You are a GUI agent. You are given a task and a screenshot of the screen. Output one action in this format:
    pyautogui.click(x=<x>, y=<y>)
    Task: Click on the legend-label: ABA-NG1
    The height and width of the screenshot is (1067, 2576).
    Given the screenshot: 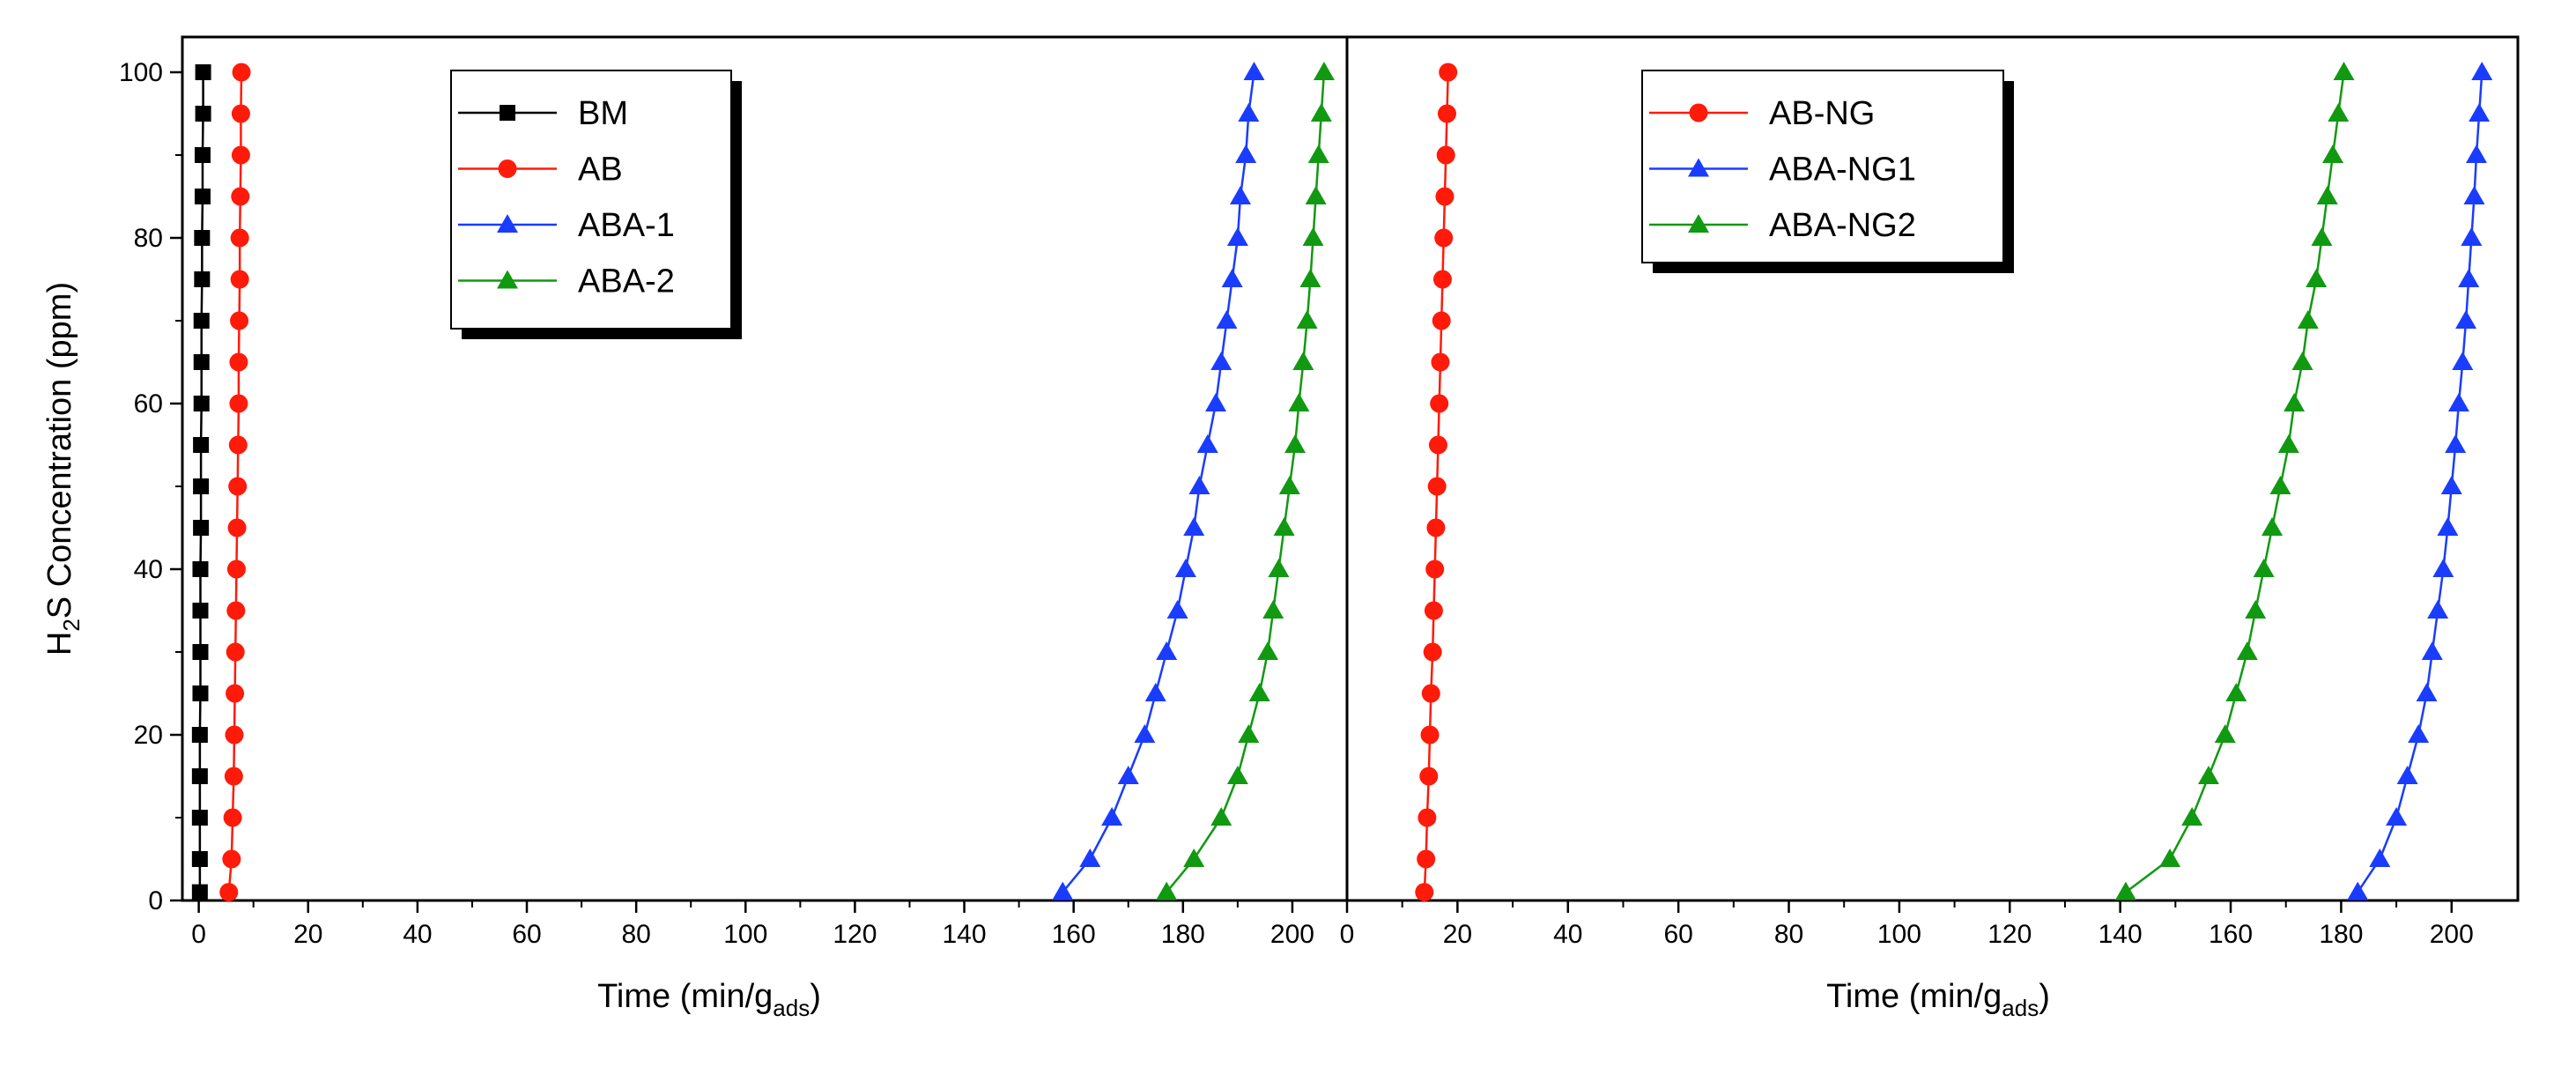 What is the action you would take?
    pyautogui.click(x=1843, y=170)
    